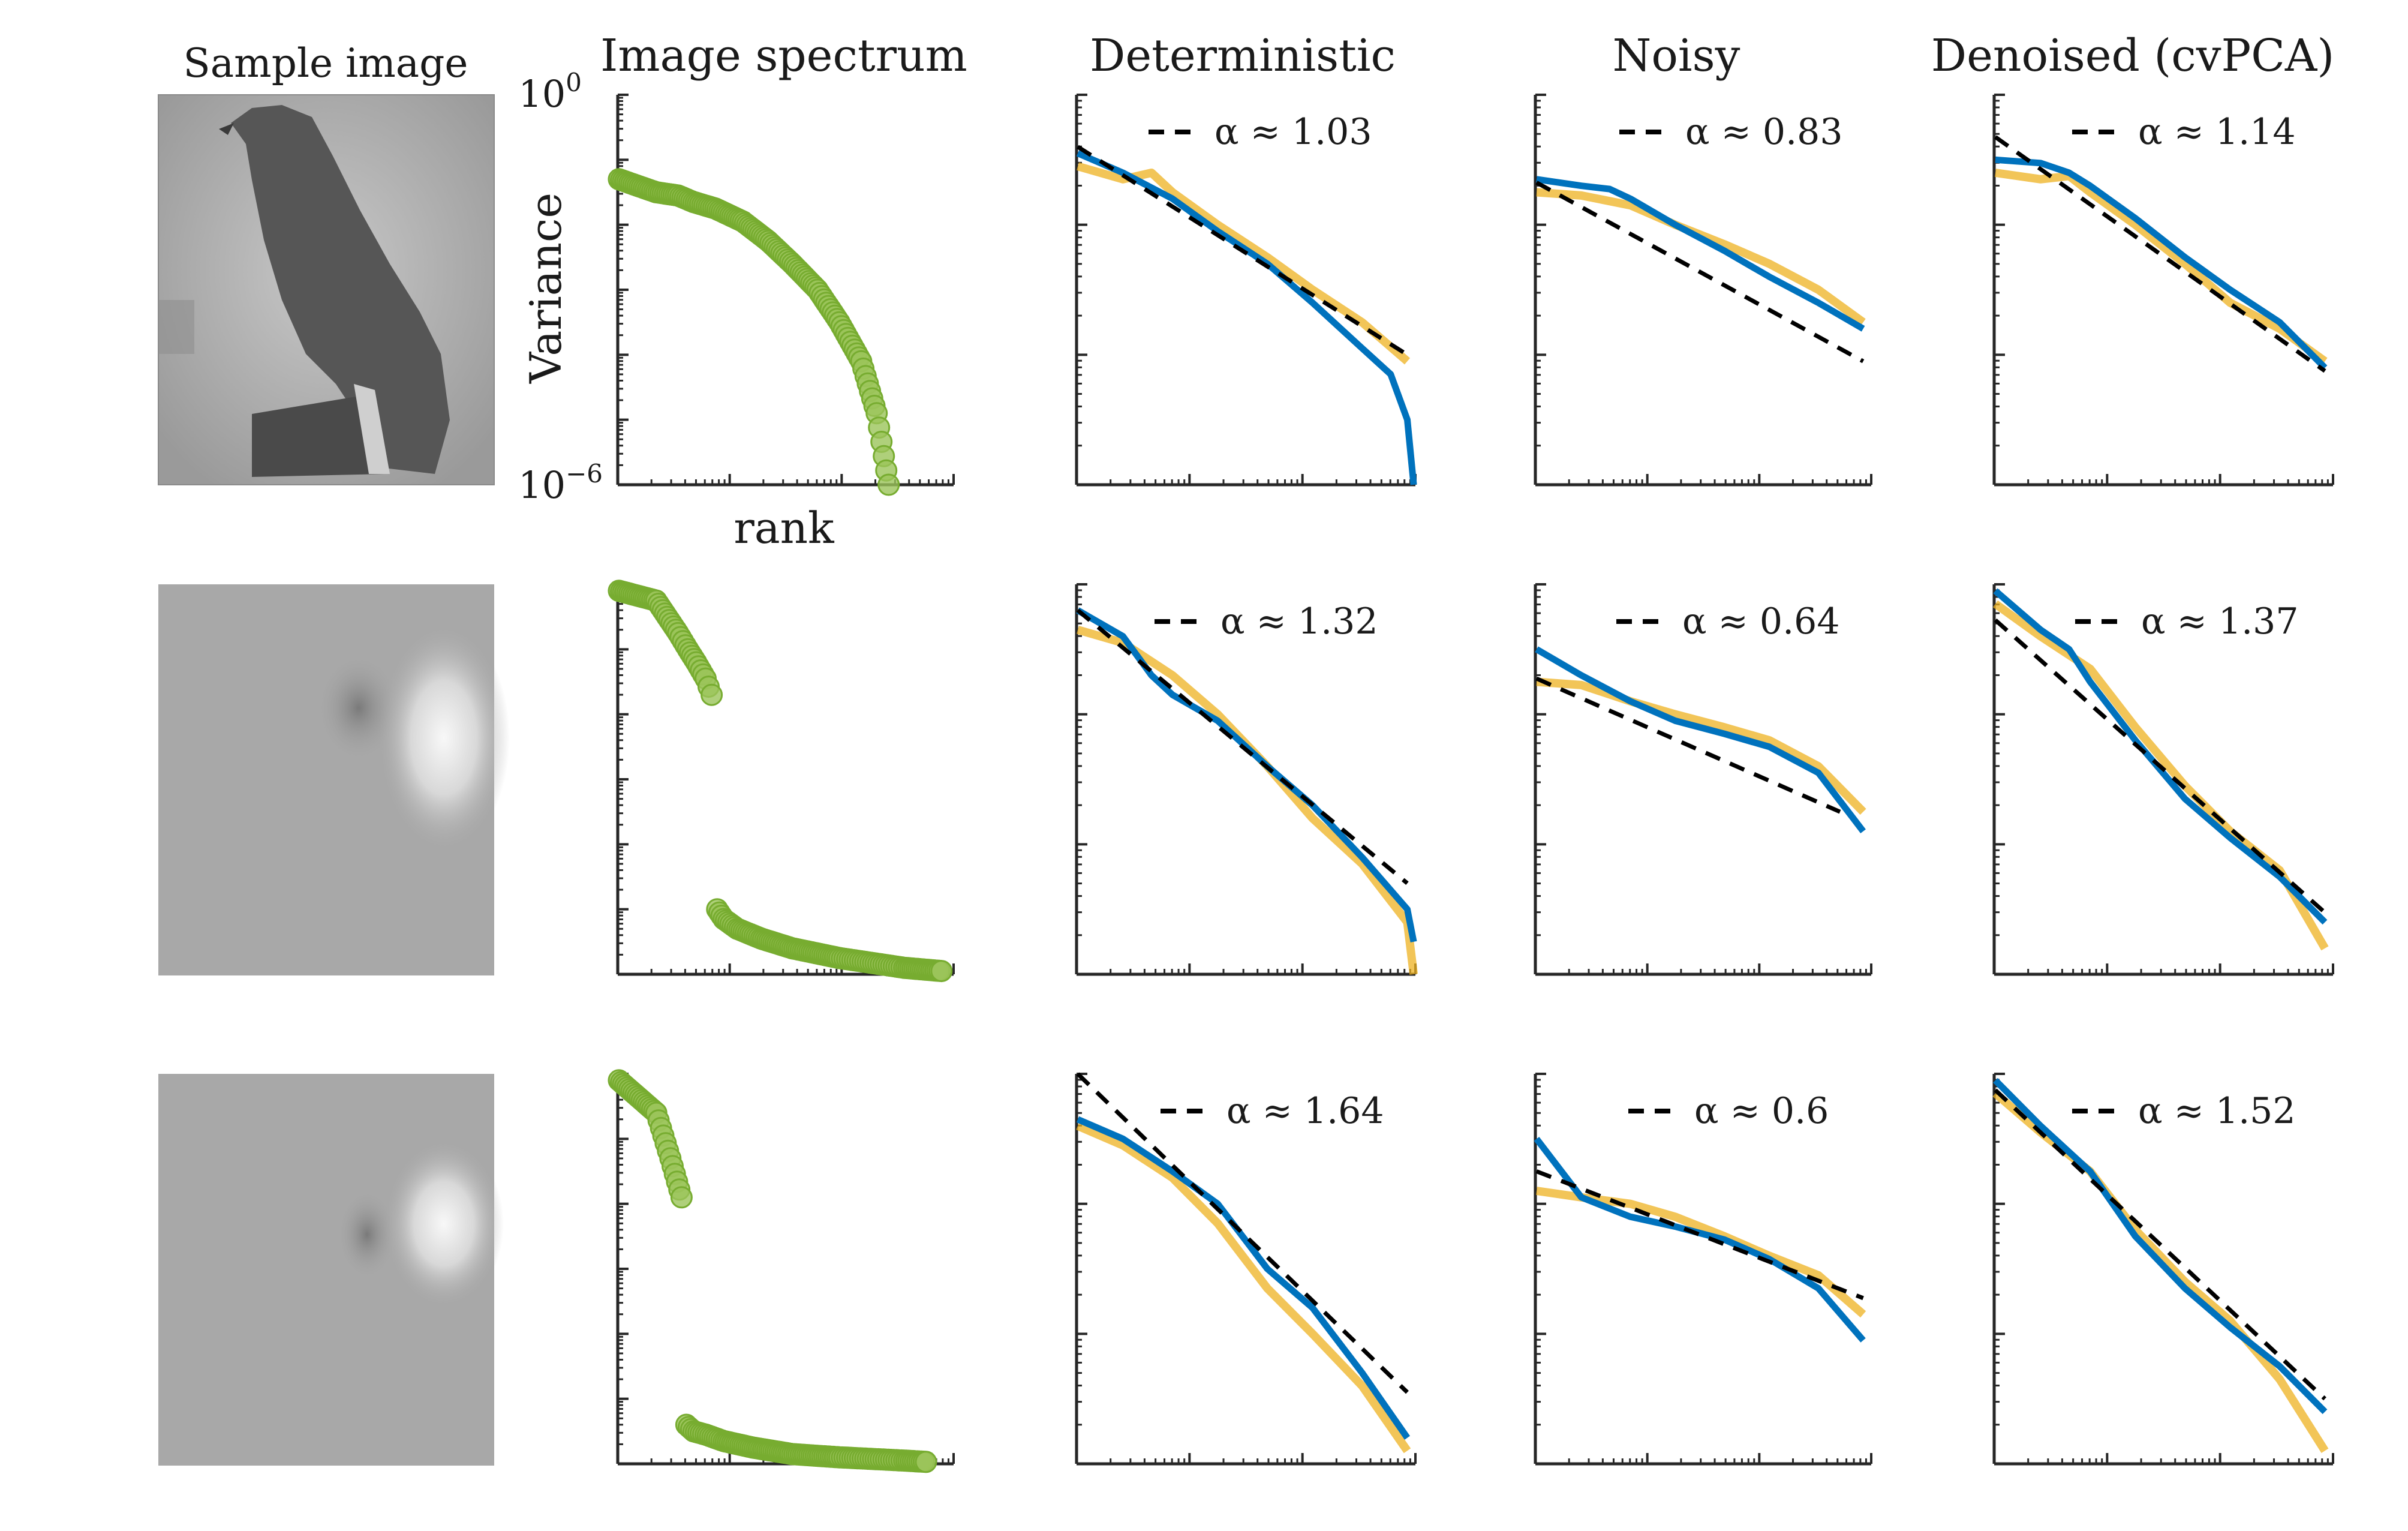 The height and width of the screenshot is (1531, 2408). What do you see at coordinates (546, 288) in the screenshot?
I see `spectrum-ylabel: Variance` at bounding box center [546, 288].